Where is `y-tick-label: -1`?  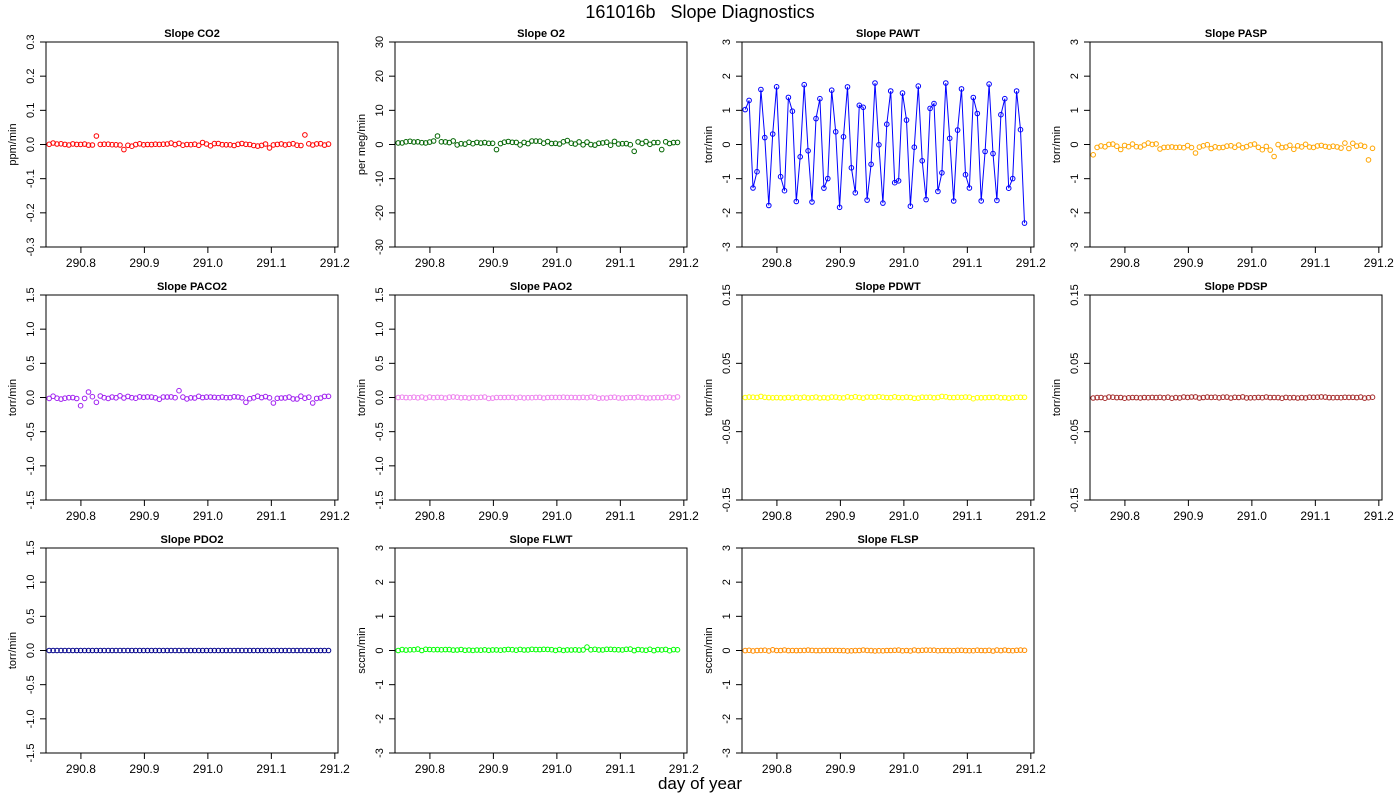 y-tick-label: -1 is located at coordinates (380, 685).